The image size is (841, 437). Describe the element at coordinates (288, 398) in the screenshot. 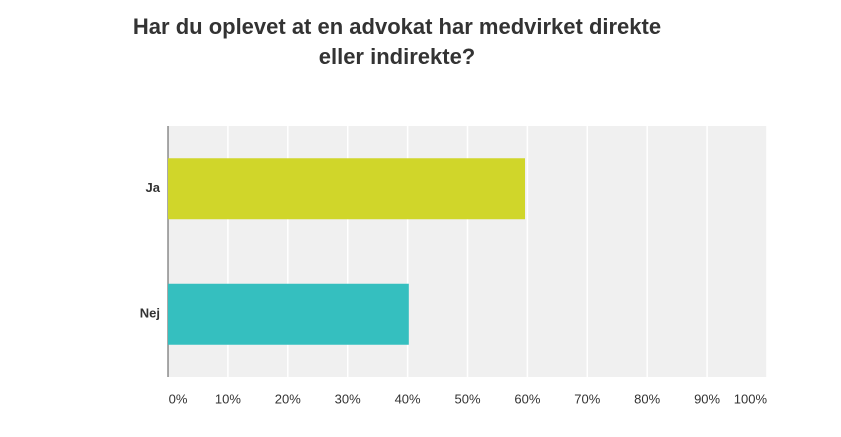

I see `x-tick-label: 20%` at that location.